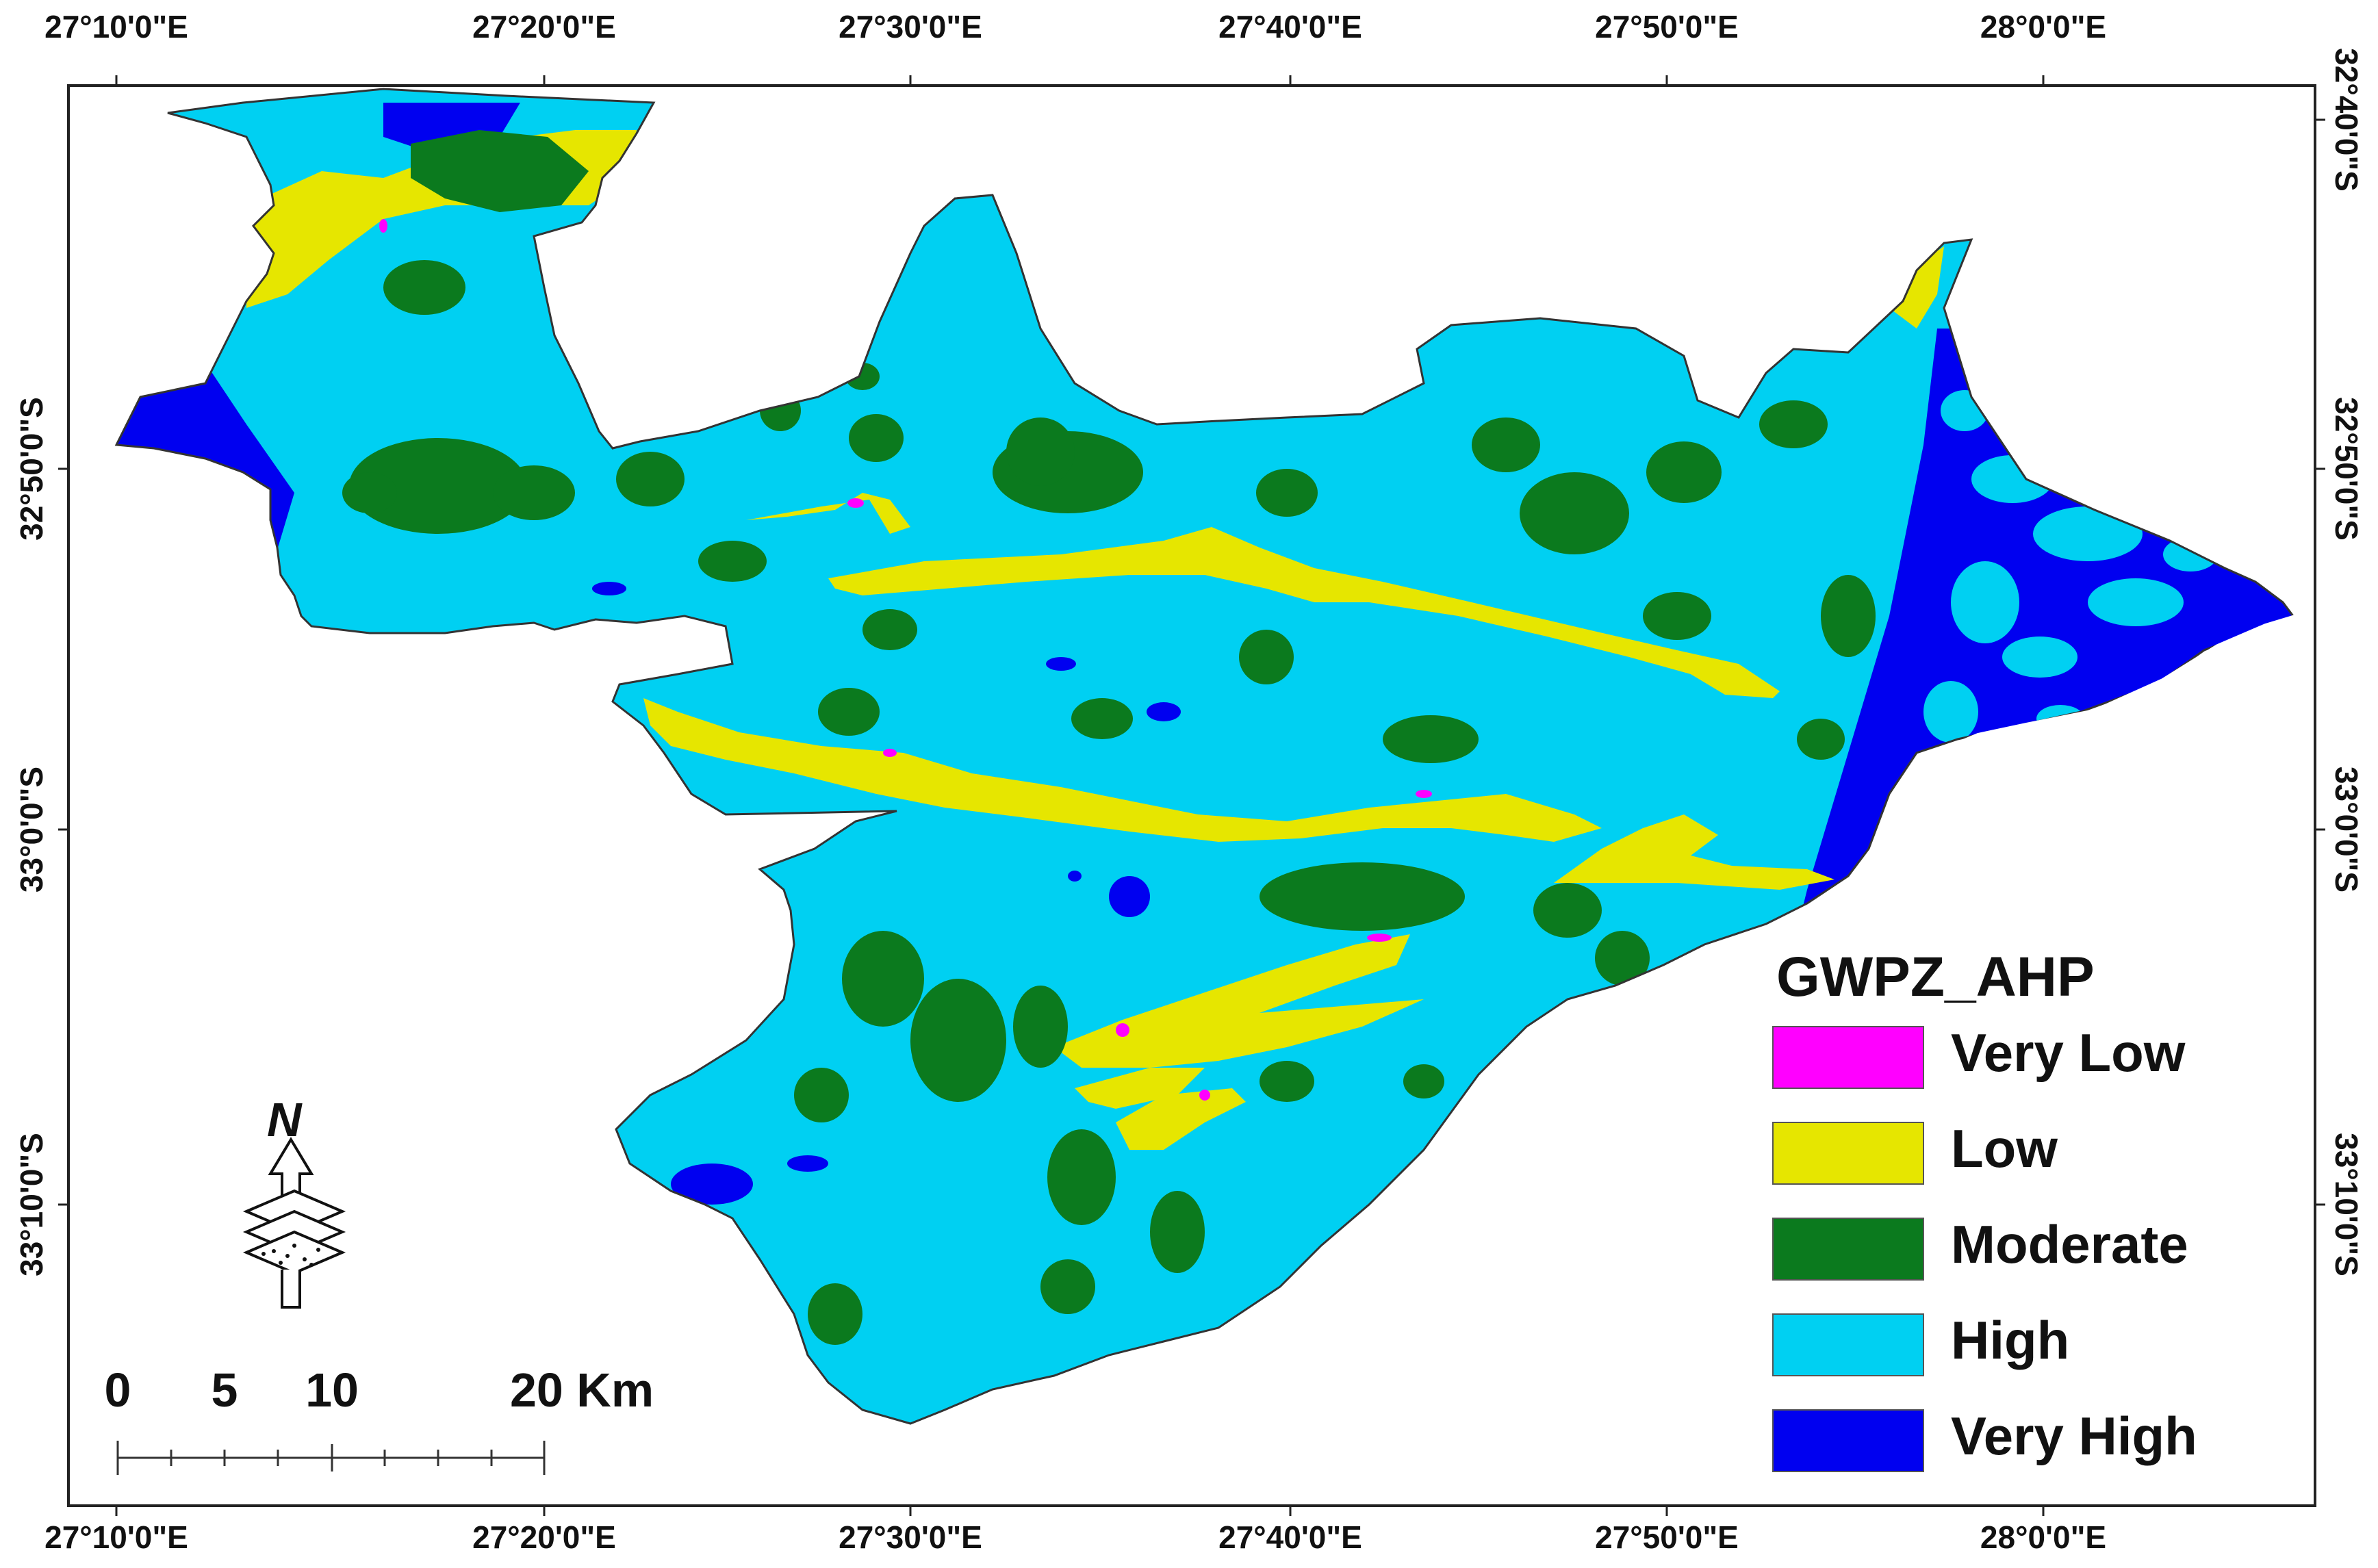  What do you see at coordinates (116, 26) in the screenshot?
I see `top-tick-label: 27°10'0"E` at bounding box center [116, 26].